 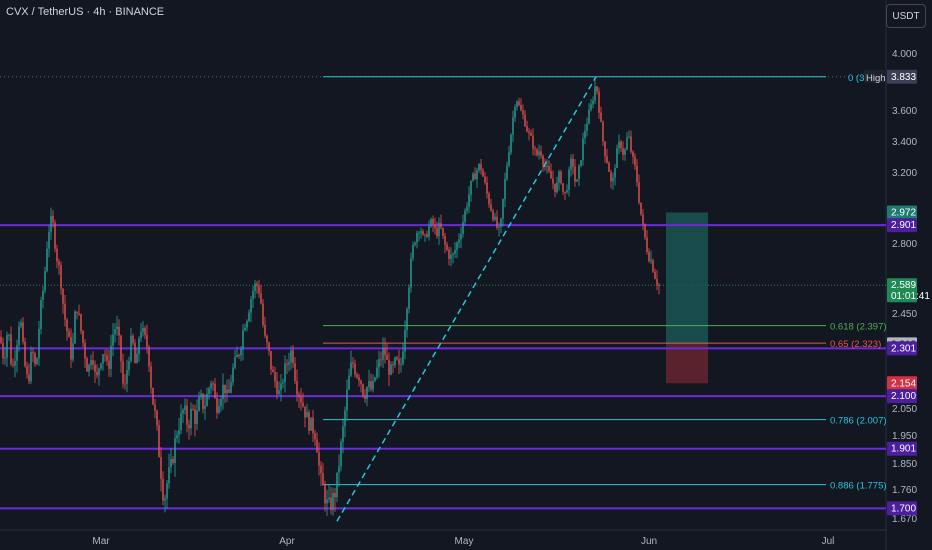 I want to click on y-axis-tick-label: 1.670, so click(x=904, y=519).